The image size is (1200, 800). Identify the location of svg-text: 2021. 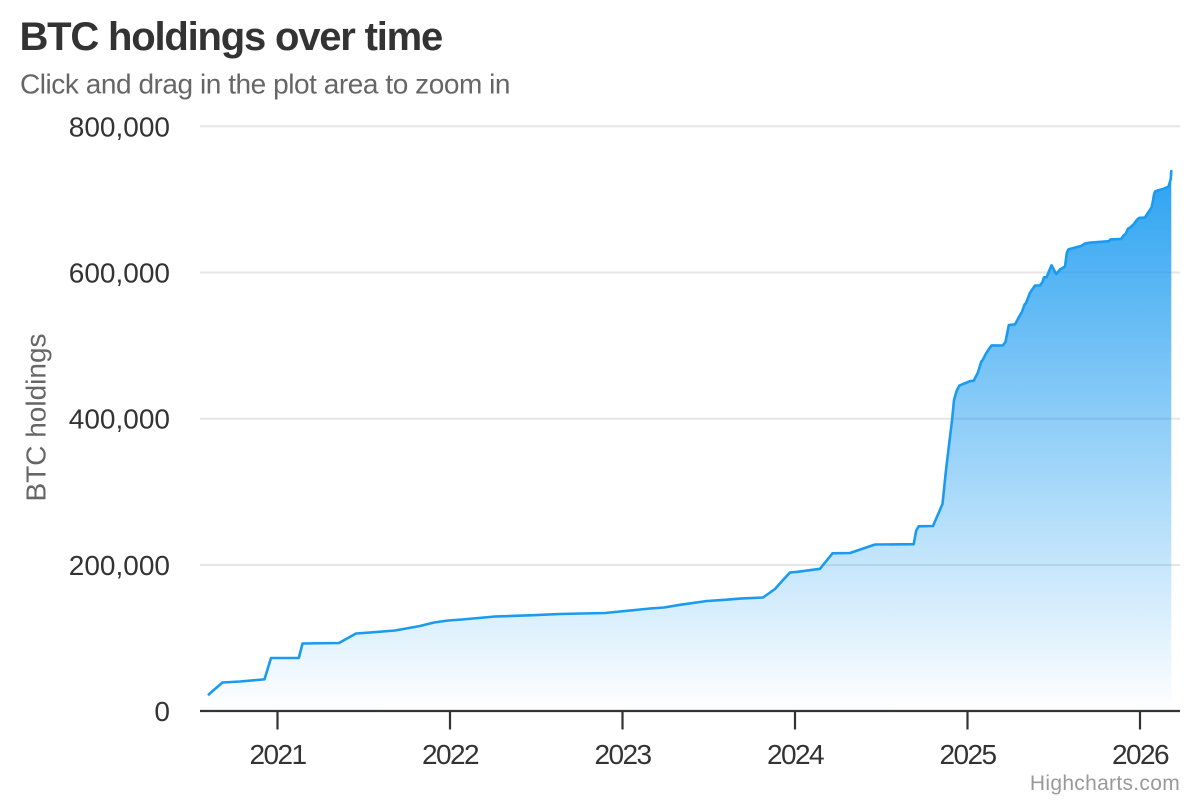
(278, 754).